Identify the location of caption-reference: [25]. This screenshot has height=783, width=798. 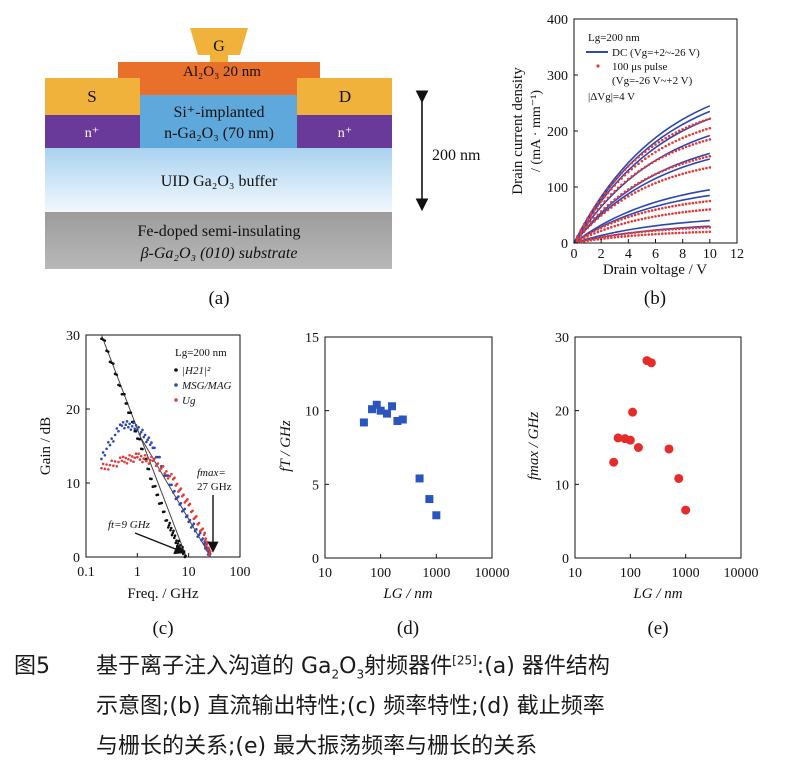
(464, 660).